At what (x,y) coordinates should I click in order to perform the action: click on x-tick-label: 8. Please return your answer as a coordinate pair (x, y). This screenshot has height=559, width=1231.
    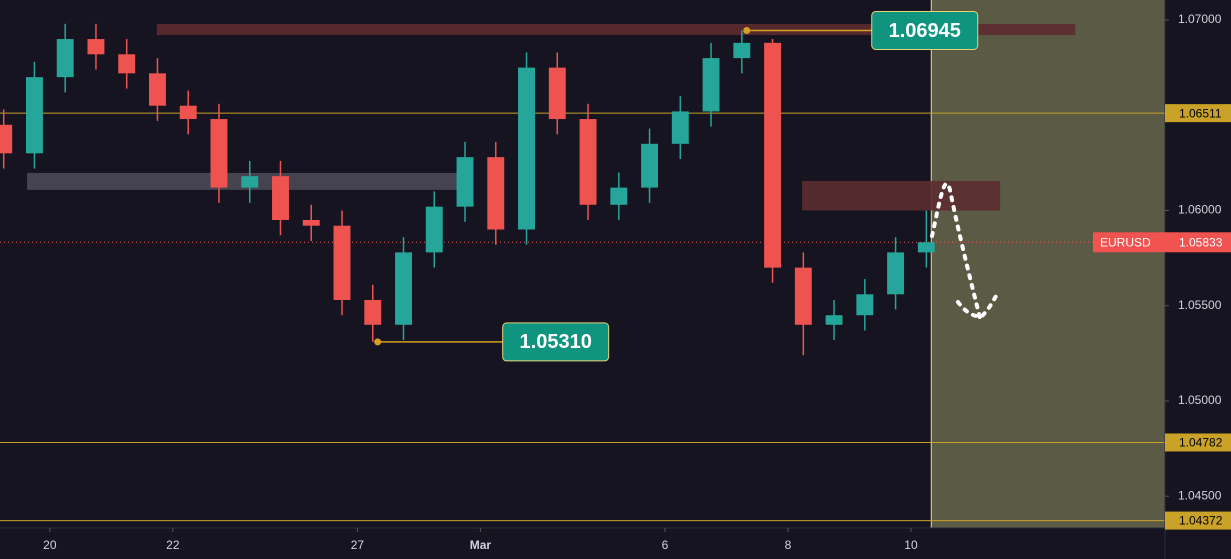
    Looking at the image, I should click on (788, 545).